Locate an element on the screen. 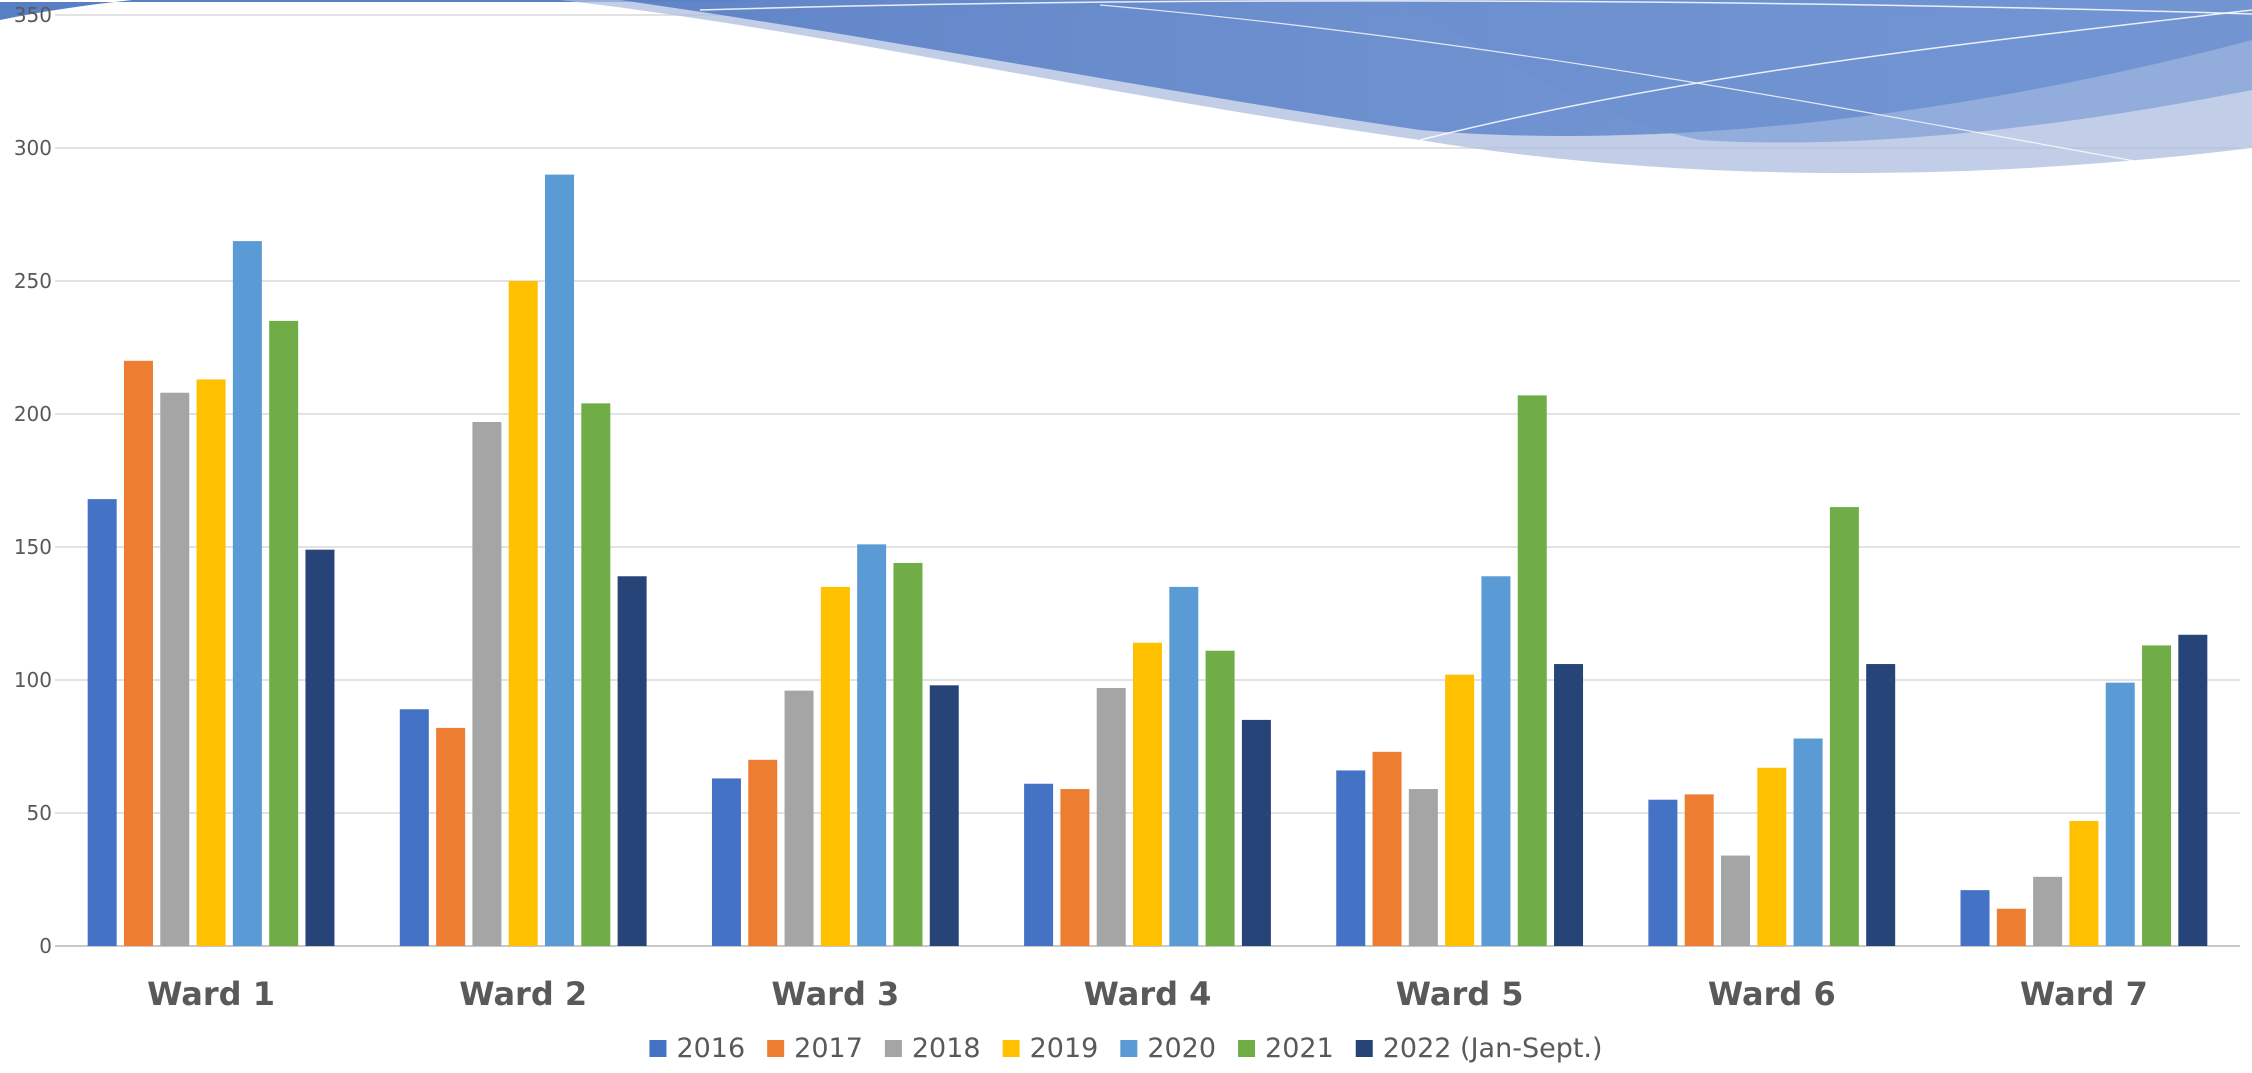  bar-ward-5-2019 is located at coordinates (1460, 810).